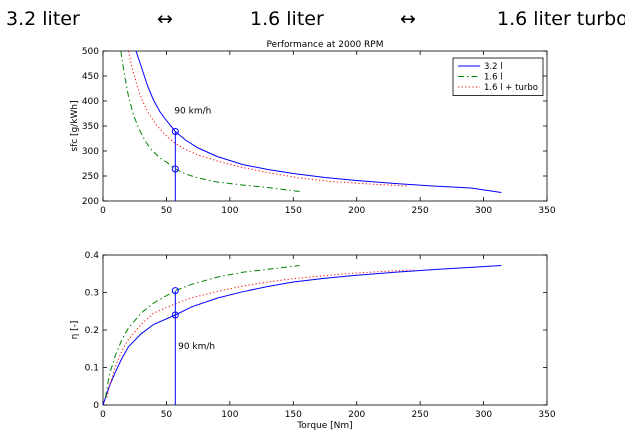  I want to click on chart-1-y-tick-label: 250, so click(90, 177).